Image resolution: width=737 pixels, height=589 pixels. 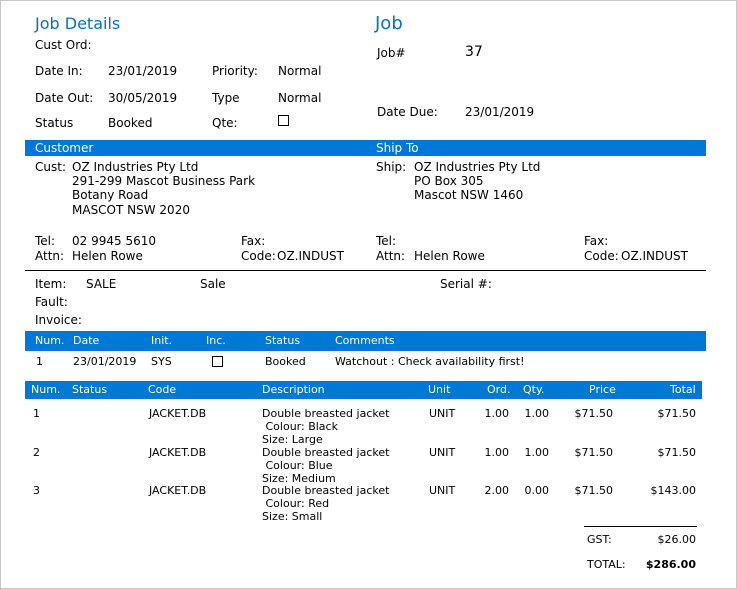 What do you see at coordinates (164, 181) in the screenshot?
I see `customer-address-line: 291-299 Mascot Business Park` at bounding box center [164, 181].